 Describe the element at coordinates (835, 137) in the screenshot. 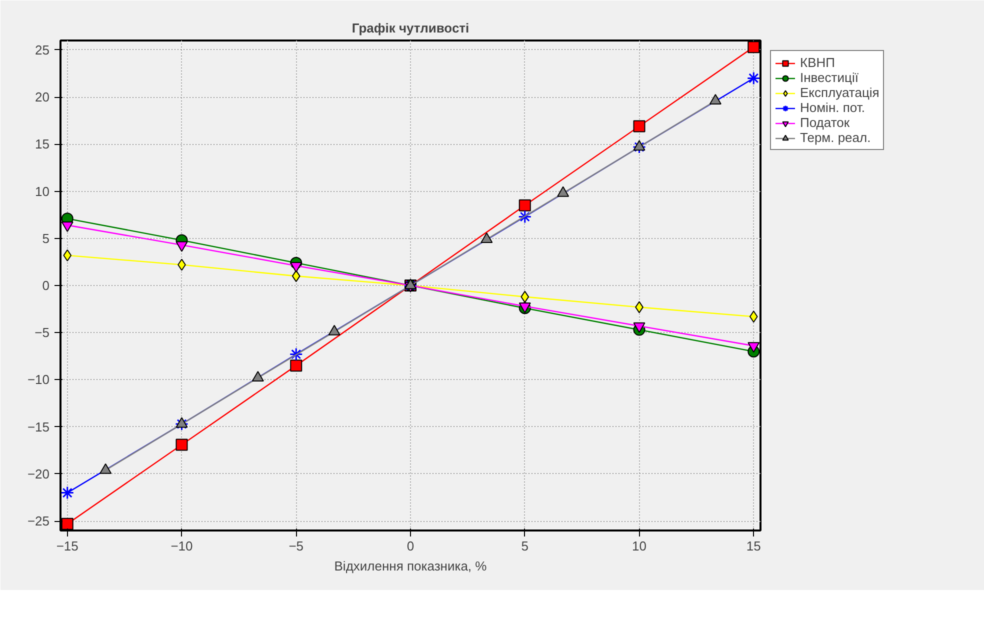

I see `legend-label: Терм. реал.` at that location.